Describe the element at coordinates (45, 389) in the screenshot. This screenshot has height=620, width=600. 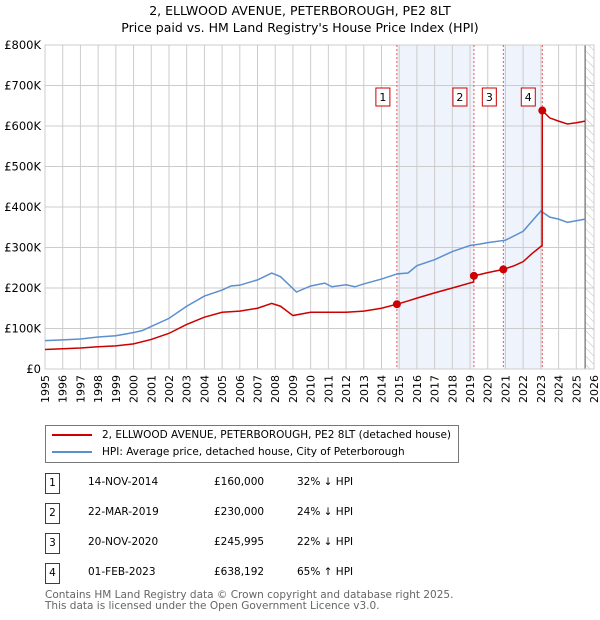
I see `x-tick-label: 1995` at that location.